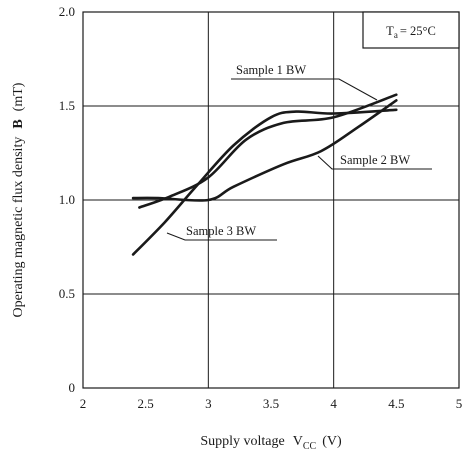 The width and height of the screenshot is (462, 456). Describe the element at coordinates (271, 70) in the screenshot. I see `sample-1-label: Sample 1 BW` at that location.